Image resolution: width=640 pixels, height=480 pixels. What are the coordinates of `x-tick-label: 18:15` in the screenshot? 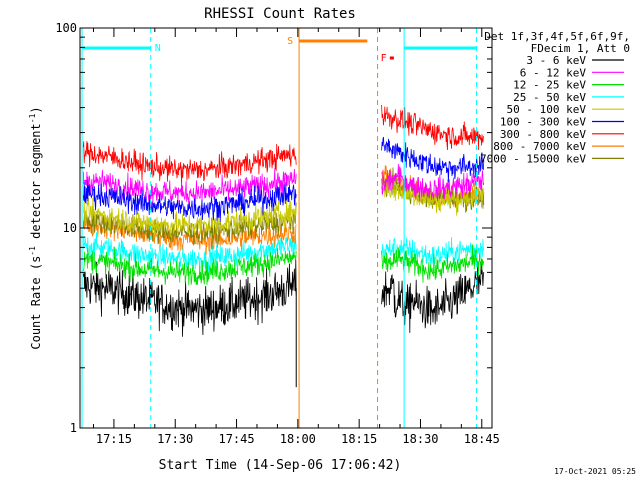 It's located at (359, 439).